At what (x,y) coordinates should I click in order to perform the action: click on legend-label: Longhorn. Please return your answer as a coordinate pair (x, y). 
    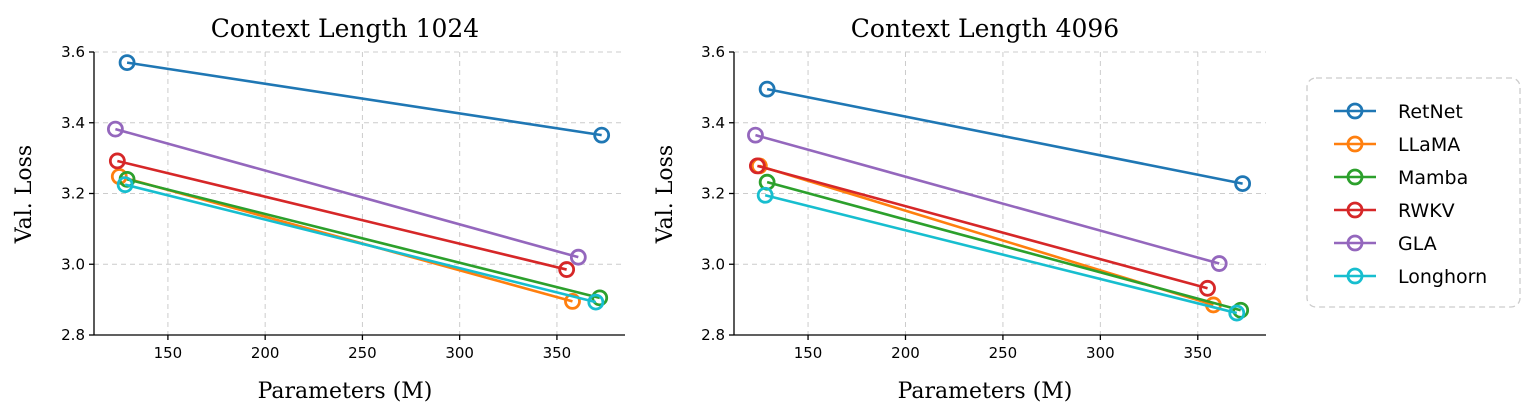
    Looking at the image, I should click on (1442, 277).